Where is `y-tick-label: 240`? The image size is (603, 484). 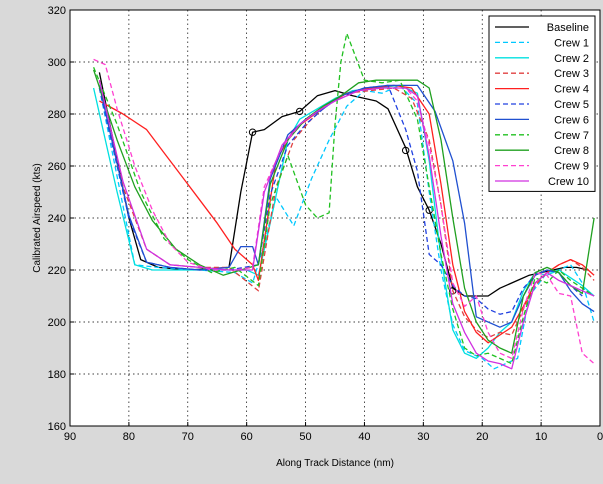 y-tick-label: 240 is located at coordinates (57, 219).